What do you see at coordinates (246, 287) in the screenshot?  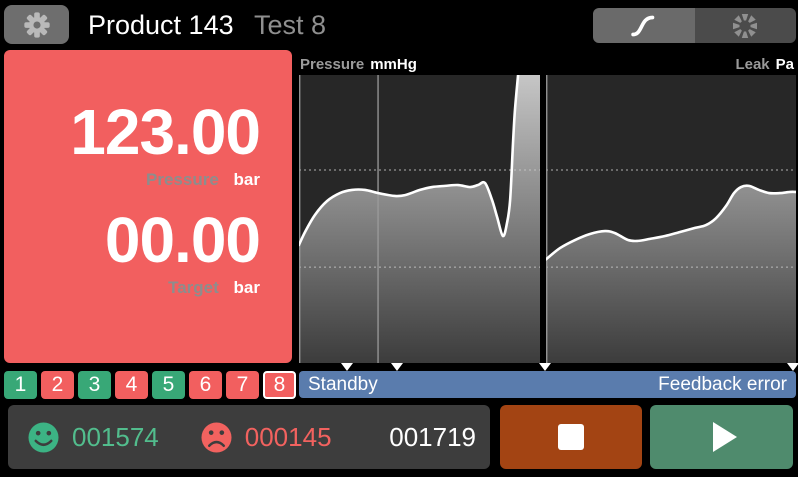 I see `target-unit: bar` at bounding box center [246, 287].